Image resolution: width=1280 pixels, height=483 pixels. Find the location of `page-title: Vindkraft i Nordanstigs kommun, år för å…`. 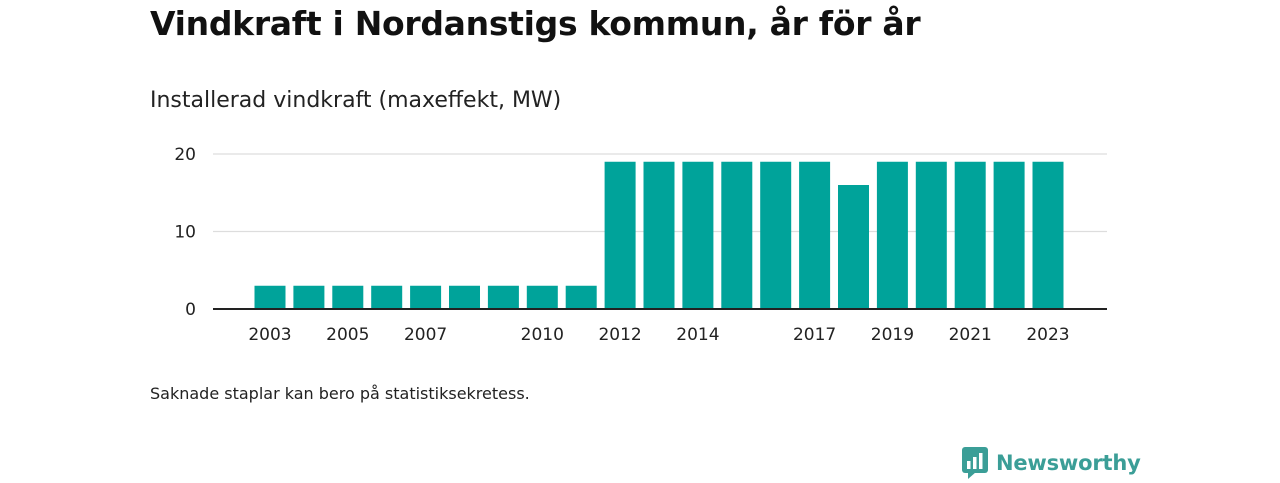

page-title: Vindkraft i Nordanstigs kommun, år för å… is located at coordinates (535, 23).